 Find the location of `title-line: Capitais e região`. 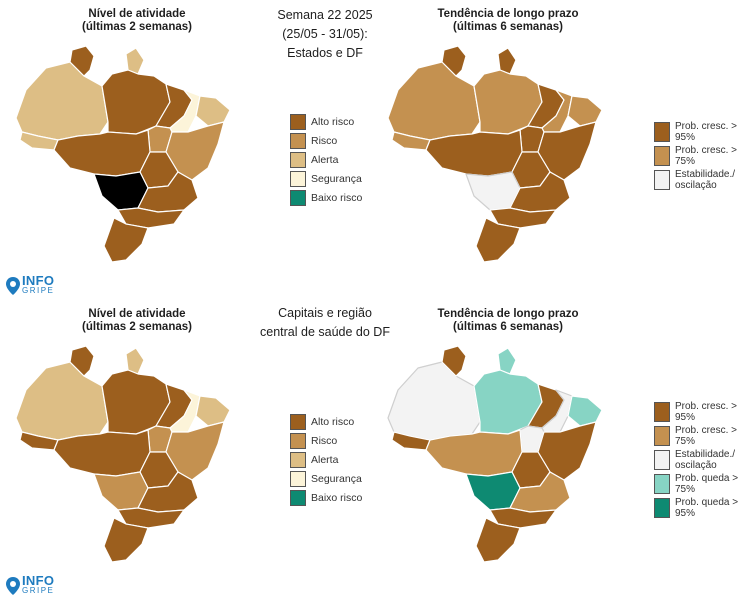

title-line: Capitais e região is located at coordinates (325, 313).